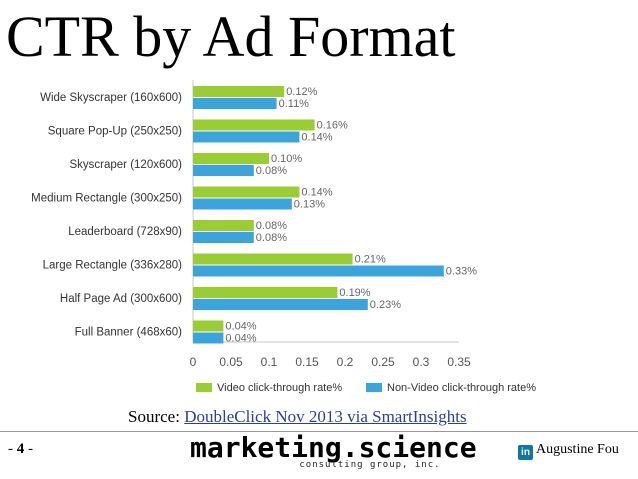 This screenshot has width=638, height=479. What do you see at coordinates (459, 362) in the screenshot?
I see `x-tick-label: 0.35` at bounding box center [459, 362].